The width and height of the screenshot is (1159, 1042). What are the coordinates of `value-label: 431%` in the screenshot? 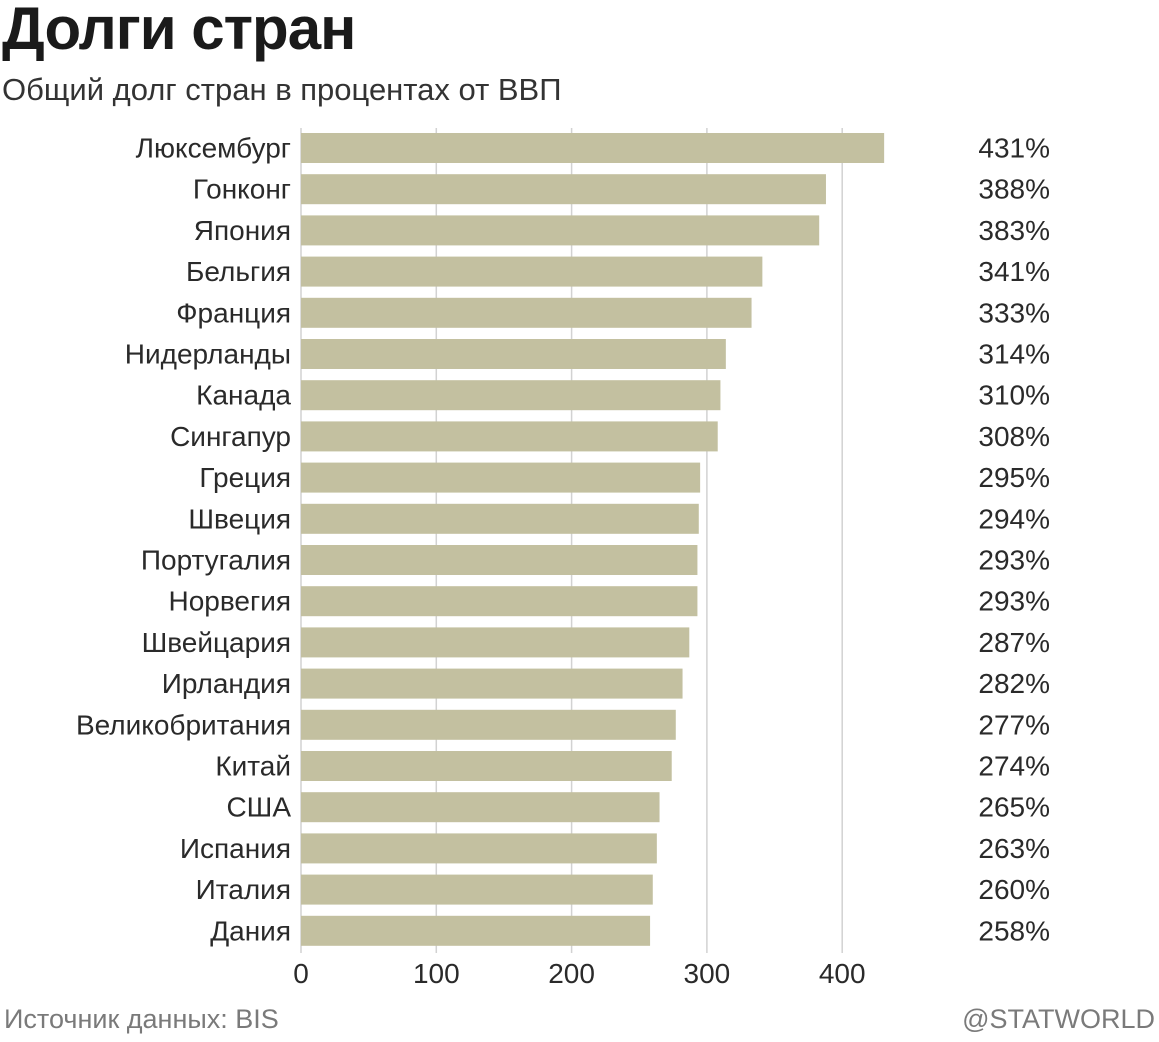 It's located at (1014, 148).